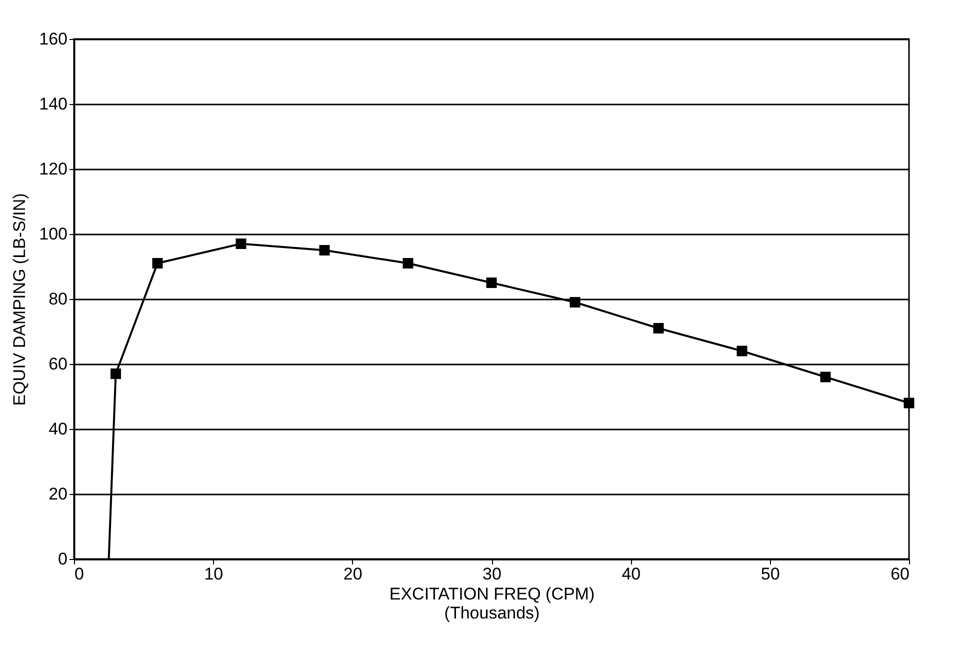 The height and width of the screenshot is (652, 974). Describe the element at coordinates (58, 364) in the screenshot. I see `y-tick-label: 60` at that location.